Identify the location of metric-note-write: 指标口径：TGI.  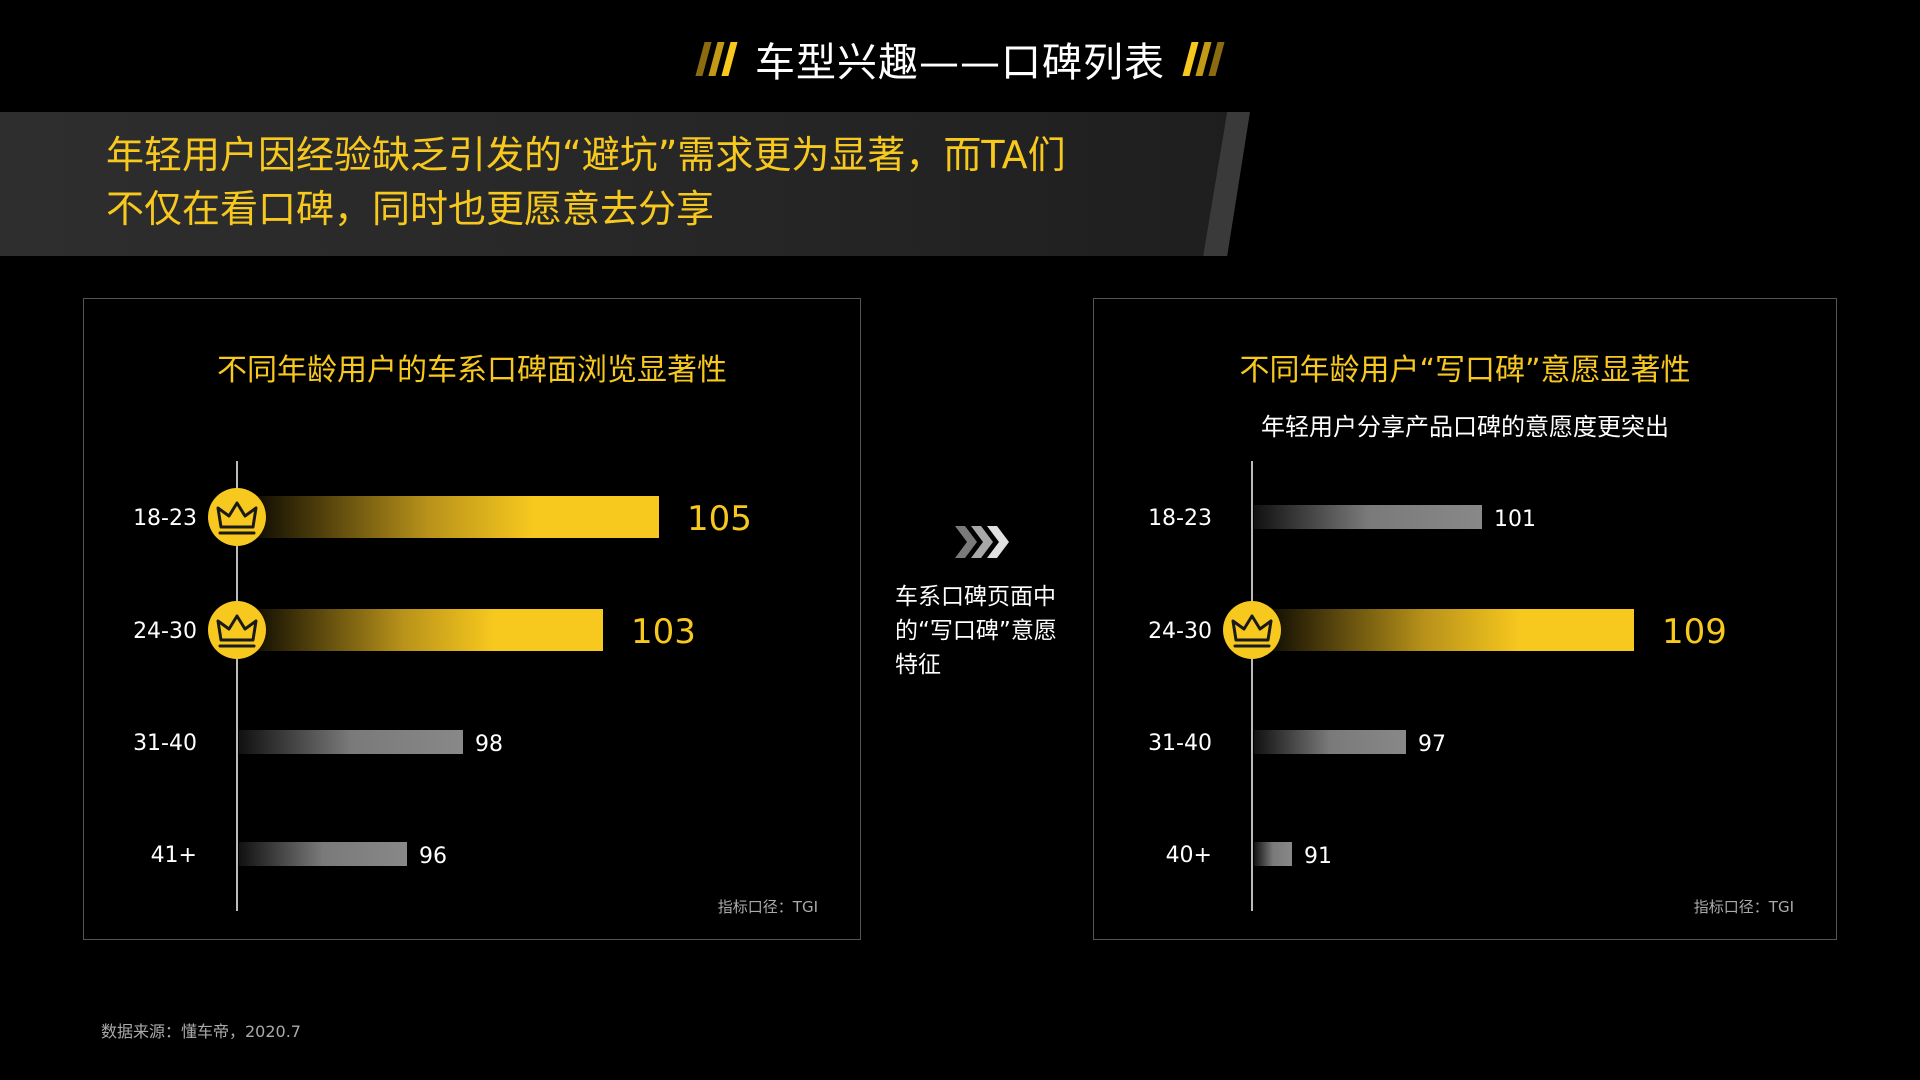
(1743, 907).